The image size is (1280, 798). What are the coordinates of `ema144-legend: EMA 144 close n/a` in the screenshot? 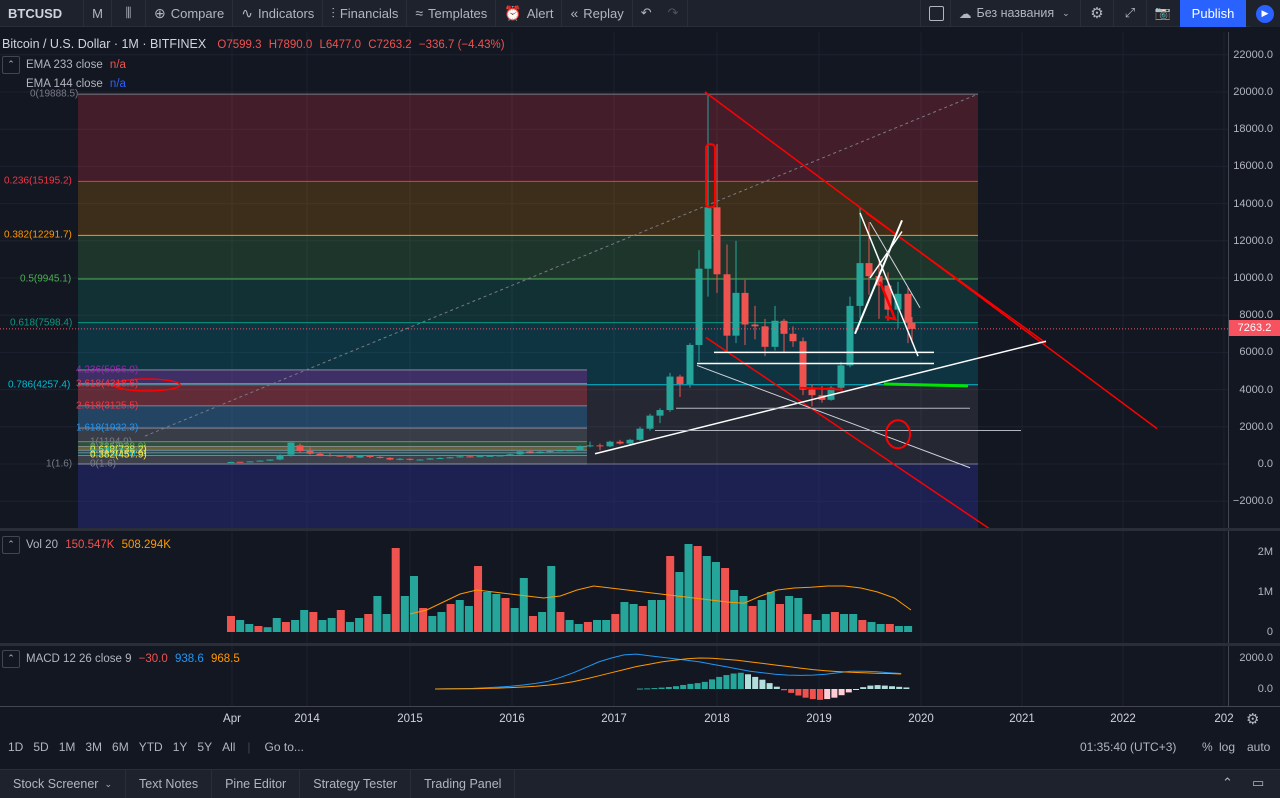 It's located at (76, 84).